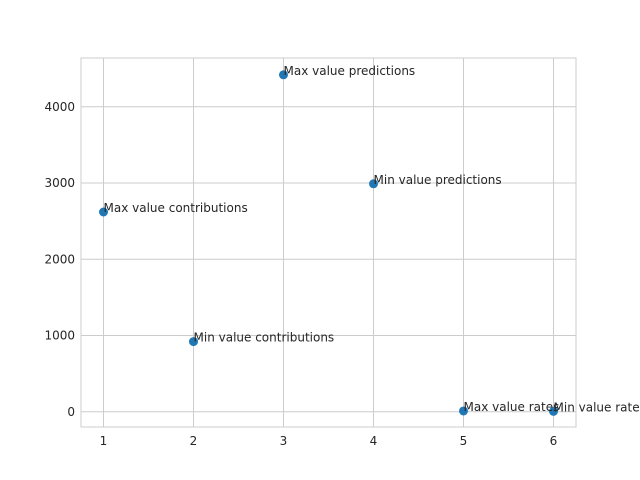  Describe the element at coordinates (597, 407) in the screenshot. I see `point-label: Min value rates` at that location.